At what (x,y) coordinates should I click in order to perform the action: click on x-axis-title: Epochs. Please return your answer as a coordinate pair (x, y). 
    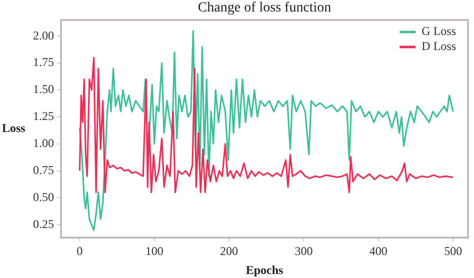
    Looking at the image, I should click on (265, 270).